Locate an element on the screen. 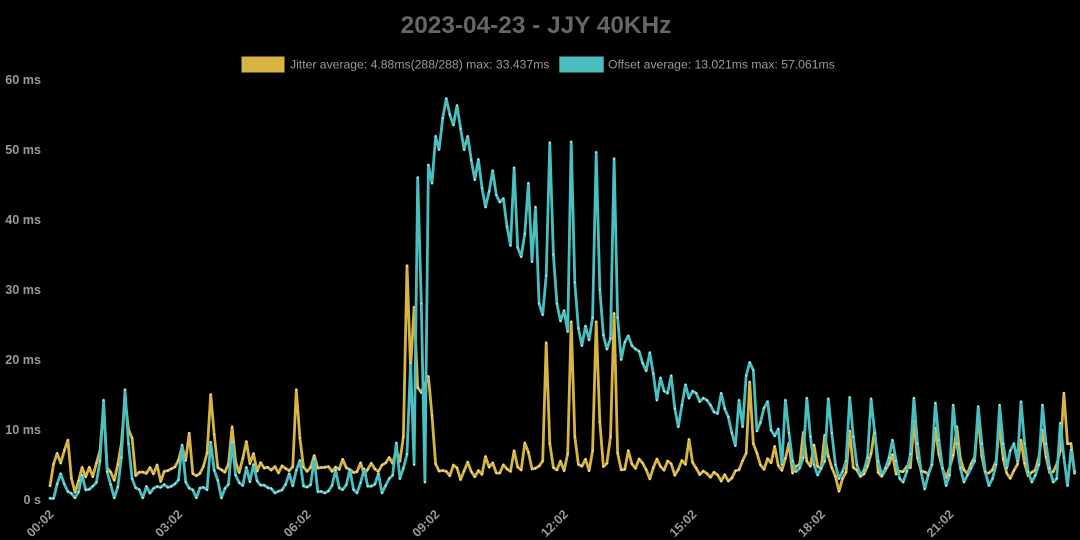  svg-text: 40 ms is located at coordinates (23, 220).